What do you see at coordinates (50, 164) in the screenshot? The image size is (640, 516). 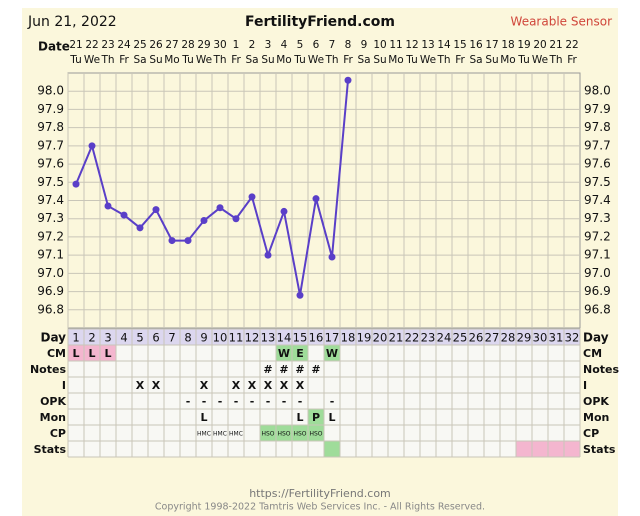 I see `y-tick-label: 97.6` at bounding box center [50, 164].